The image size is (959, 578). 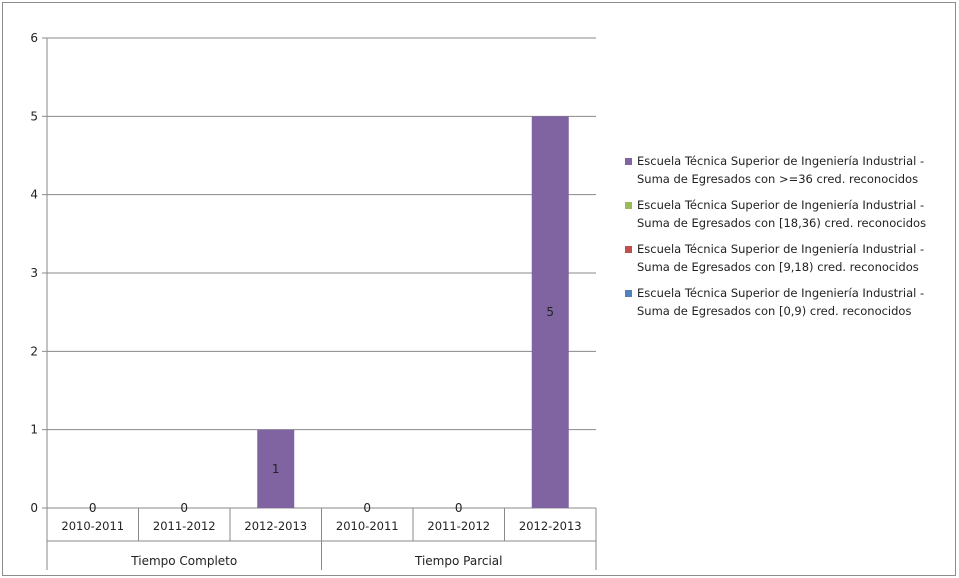 I want to click on data-label: 1, so click(x=276, y=469).